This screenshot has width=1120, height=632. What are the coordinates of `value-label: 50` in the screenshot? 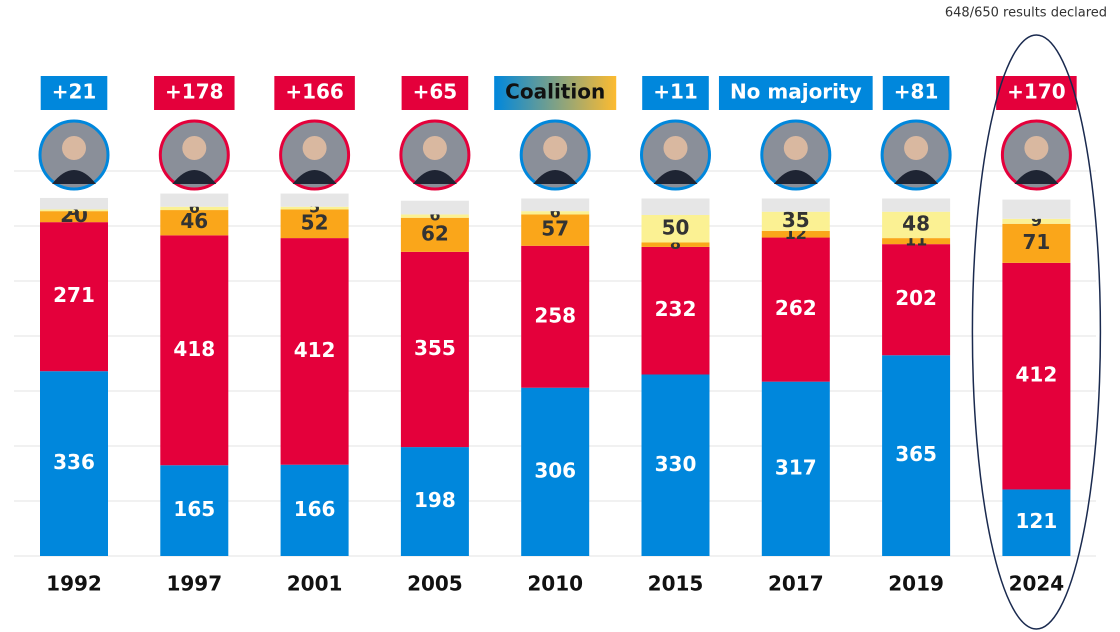 It's located at (676, 227).